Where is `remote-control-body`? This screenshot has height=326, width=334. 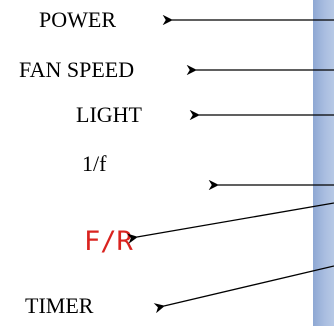 remote-control-body is located at coordinates (323, 163).